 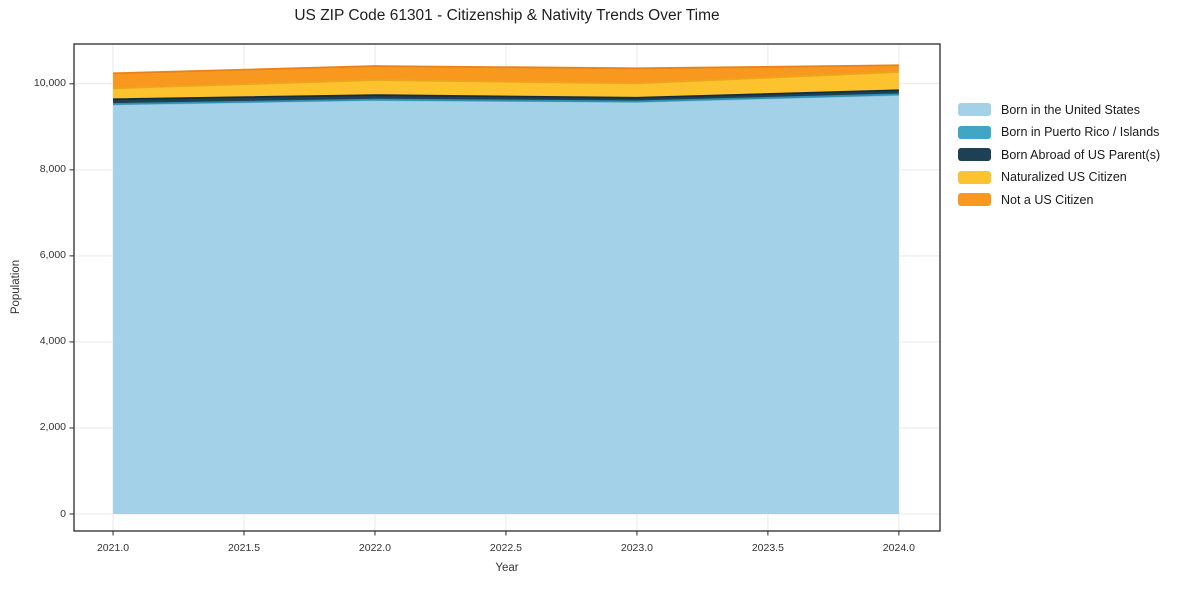 What do you see at coordinates (52, 341) in the screenshot?
I see `y-tick-label: 4,000` at bounding box center [52, 341].